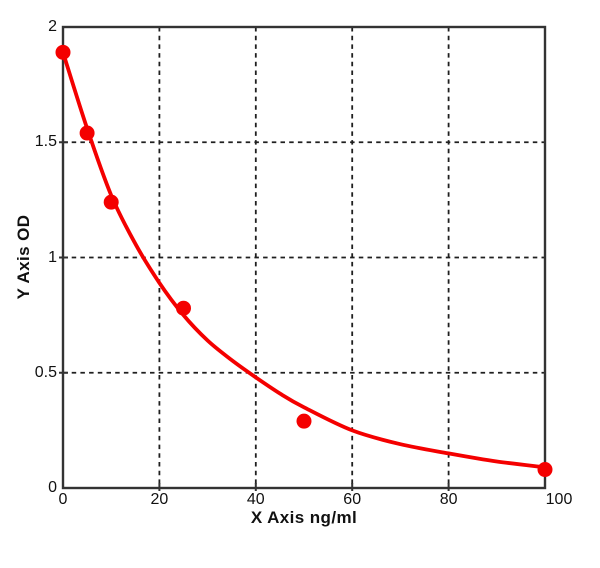 This screenshot has height=568, width=600. What do you see at coordinates (559, 499) in the screenshot?
I see `x-tick-label: 100` at bounding box center [559, 499].